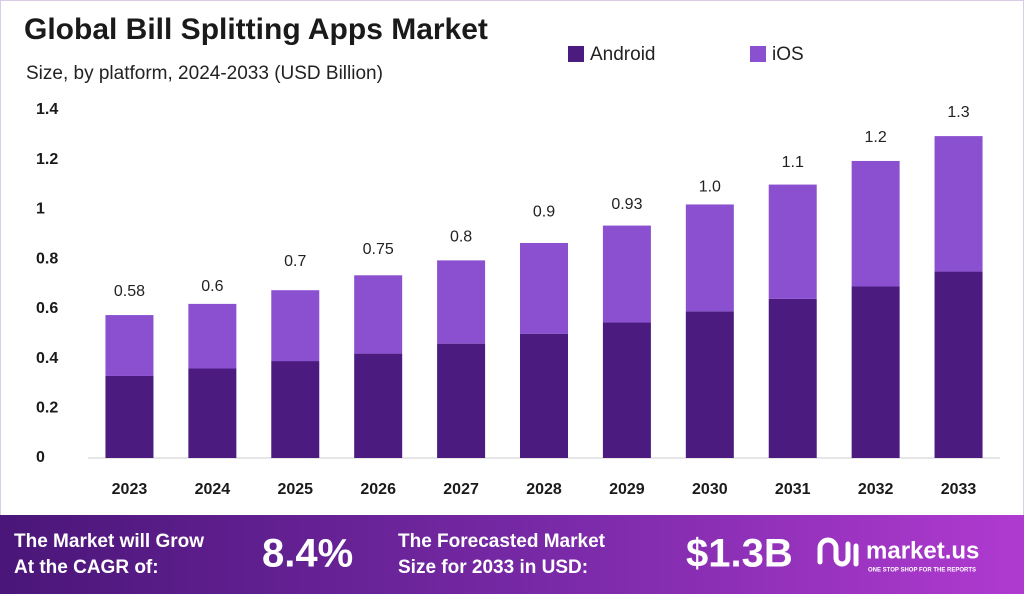 Image resolution: width=1024 pixels, height=594 pixels. What do you see at coordinates (922, 550) in the screenshot?
I see `brand-name: market.us` at bounding box center [922, 550].